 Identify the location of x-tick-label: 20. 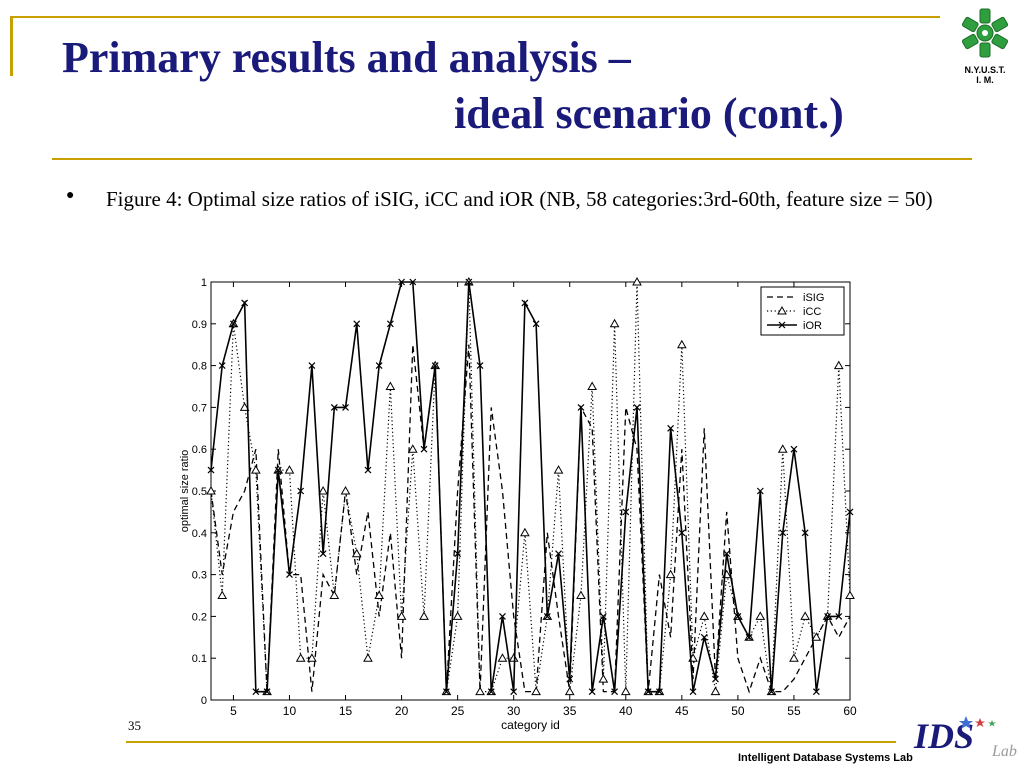
(402, 711).